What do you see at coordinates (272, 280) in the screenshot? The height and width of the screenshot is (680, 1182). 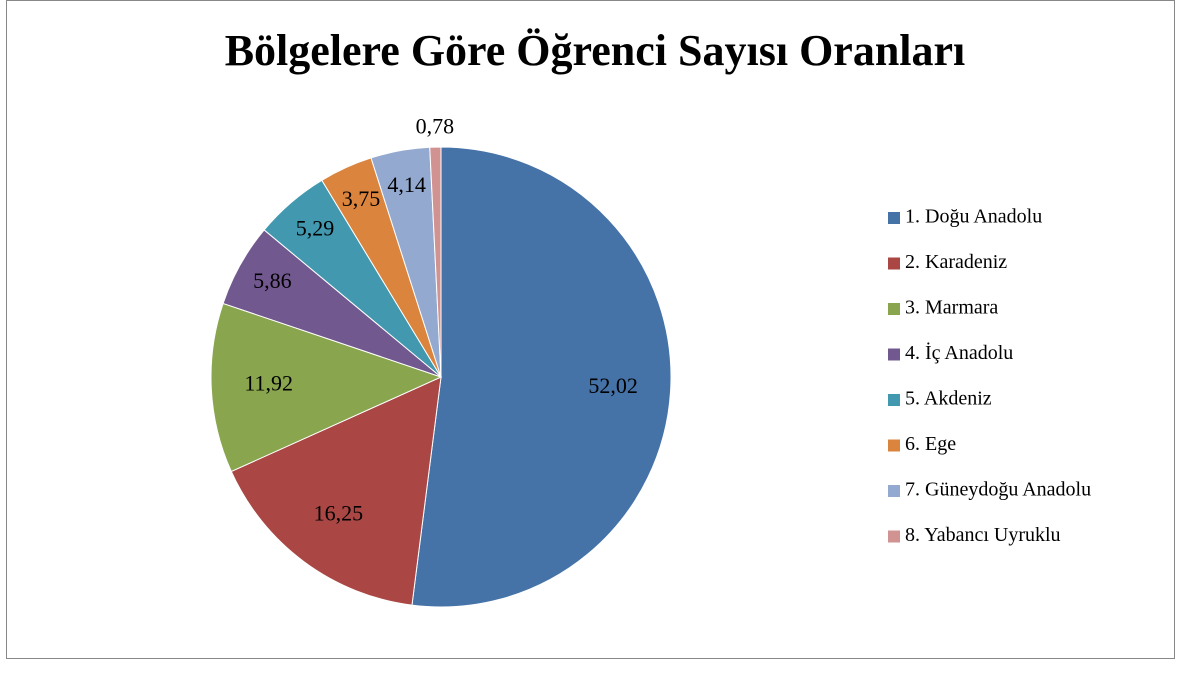 I see `data-label: 5,86` at bounding box center [272, 280].